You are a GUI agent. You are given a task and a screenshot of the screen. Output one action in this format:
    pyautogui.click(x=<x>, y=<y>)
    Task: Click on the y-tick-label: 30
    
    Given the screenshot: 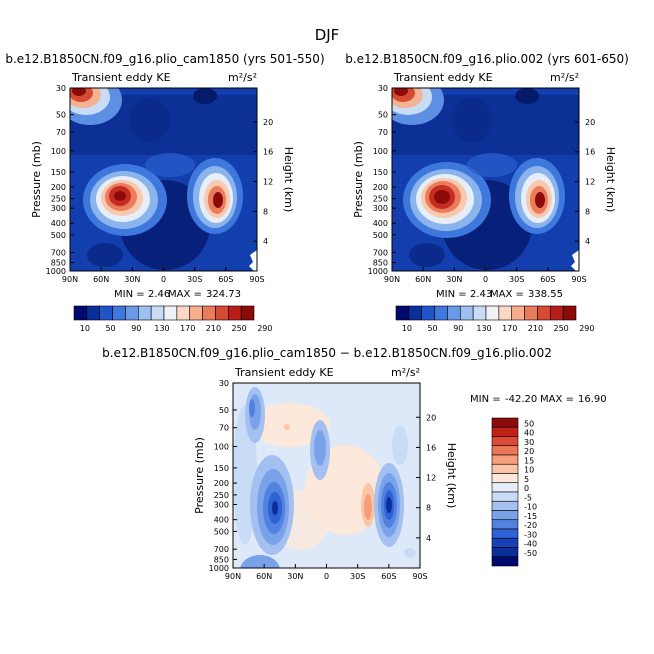 What is the action you would take?
    pyautogui.click(x=61, y=88)
    